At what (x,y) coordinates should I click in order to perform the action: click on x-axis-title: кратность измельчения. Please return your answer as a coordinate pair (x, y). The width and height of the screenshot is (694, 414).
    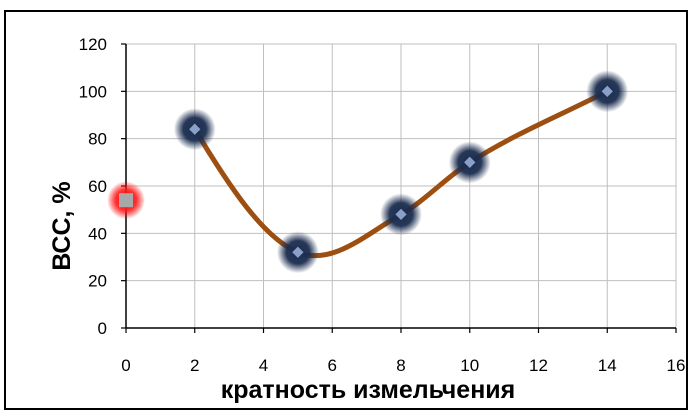
    Looking at the image, I should click on (368, 390).